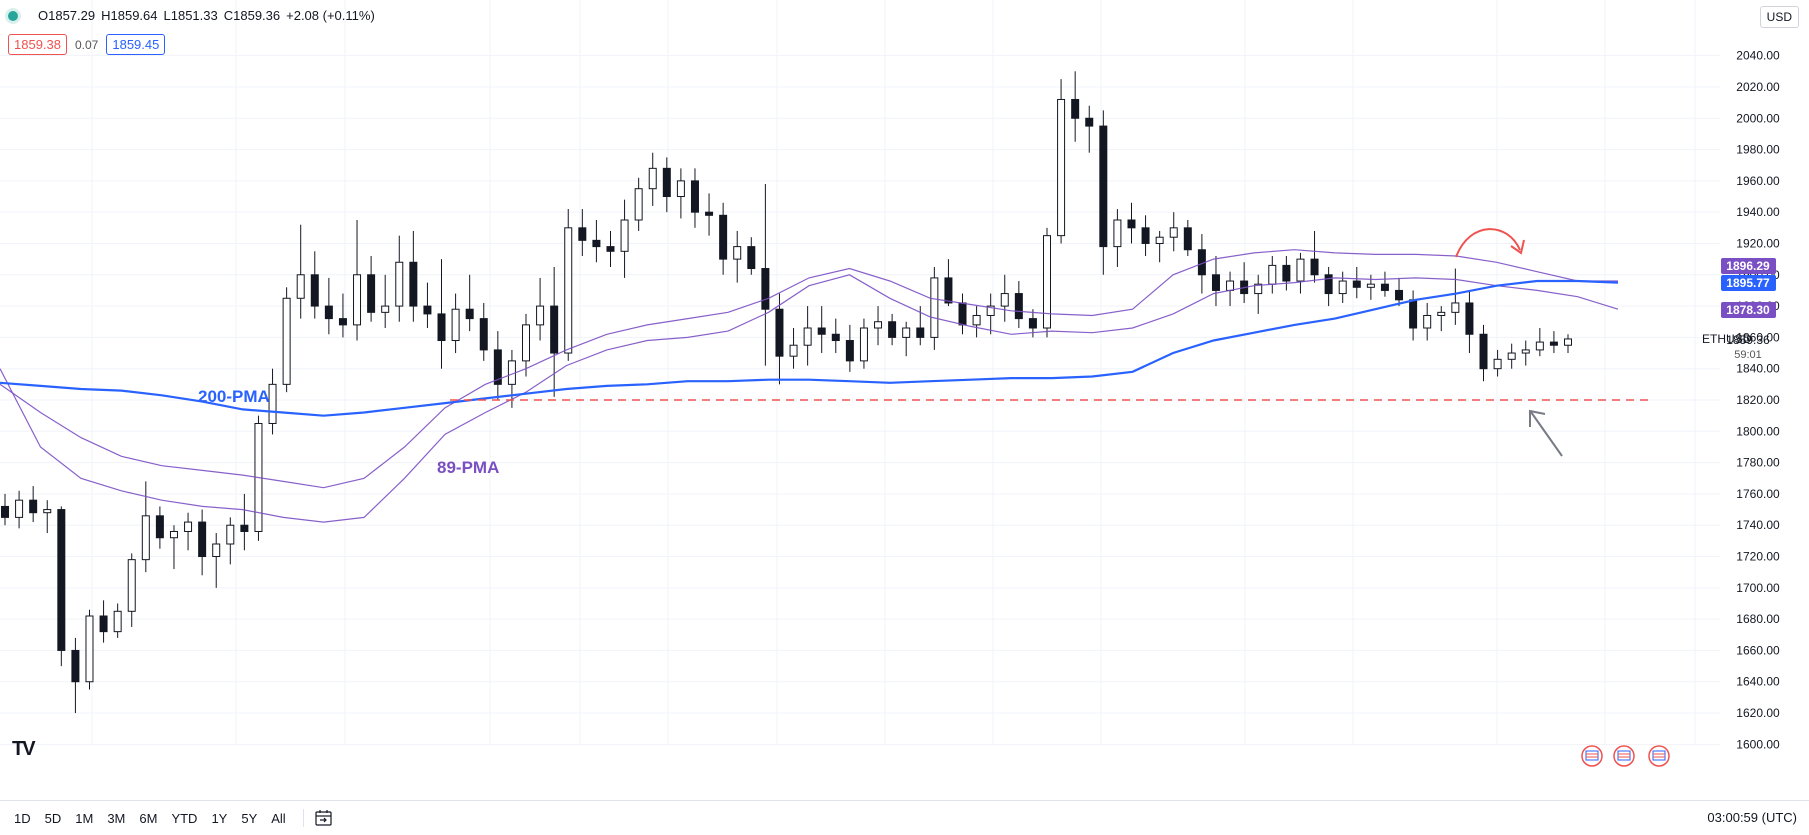  What do you see at coordinates (1758, 87) in the screenshot?
I see `price-tick-label: 2020.00` at bounding box center [1758, 87].